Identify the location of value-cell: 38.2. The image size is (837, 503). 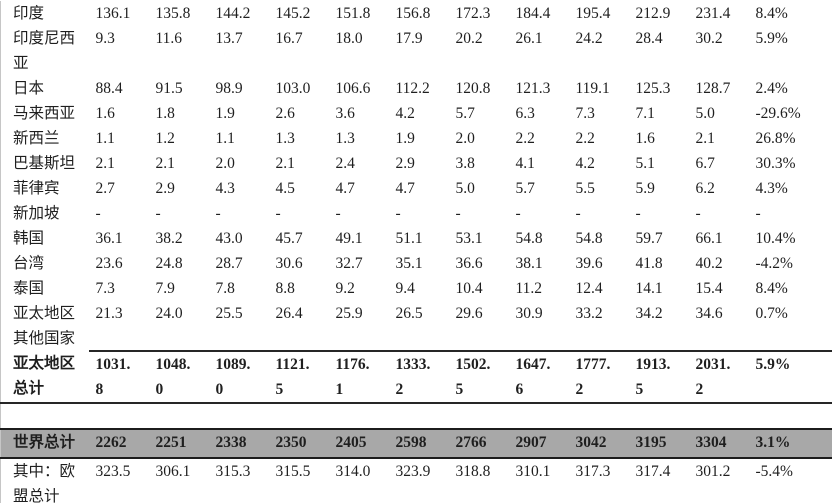
(169, 238).